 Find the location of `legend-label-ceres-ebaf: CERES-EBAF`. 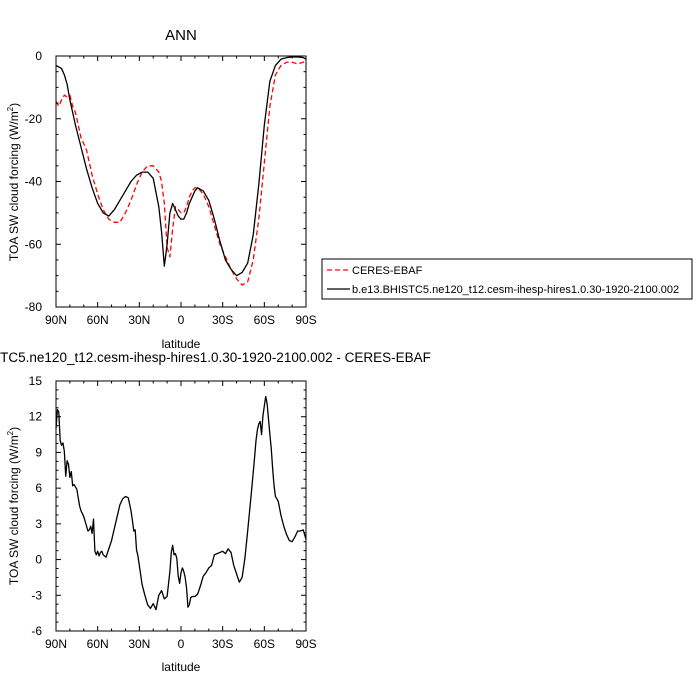

legend-label-ceres-ebaf: CERES-EBAF is located at coordinates (387, 271).